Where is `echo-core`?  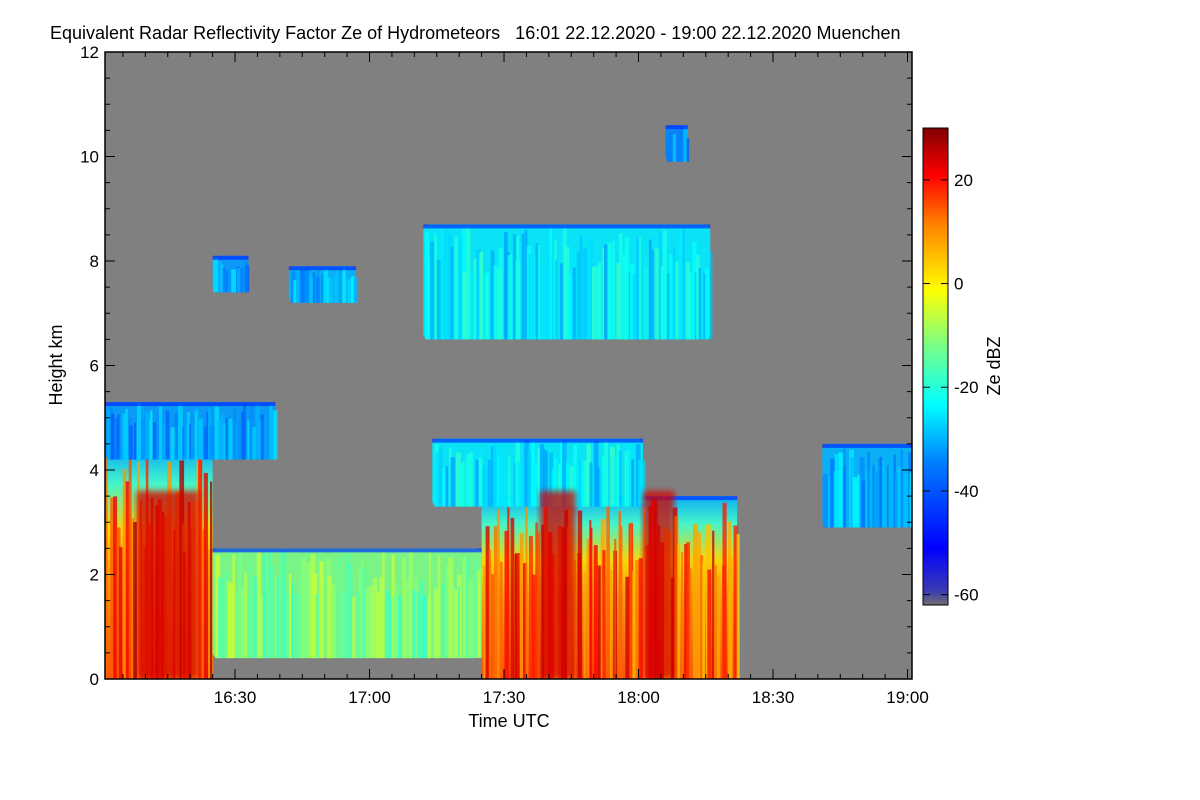
echo-core is located at coordinates (557, 584).